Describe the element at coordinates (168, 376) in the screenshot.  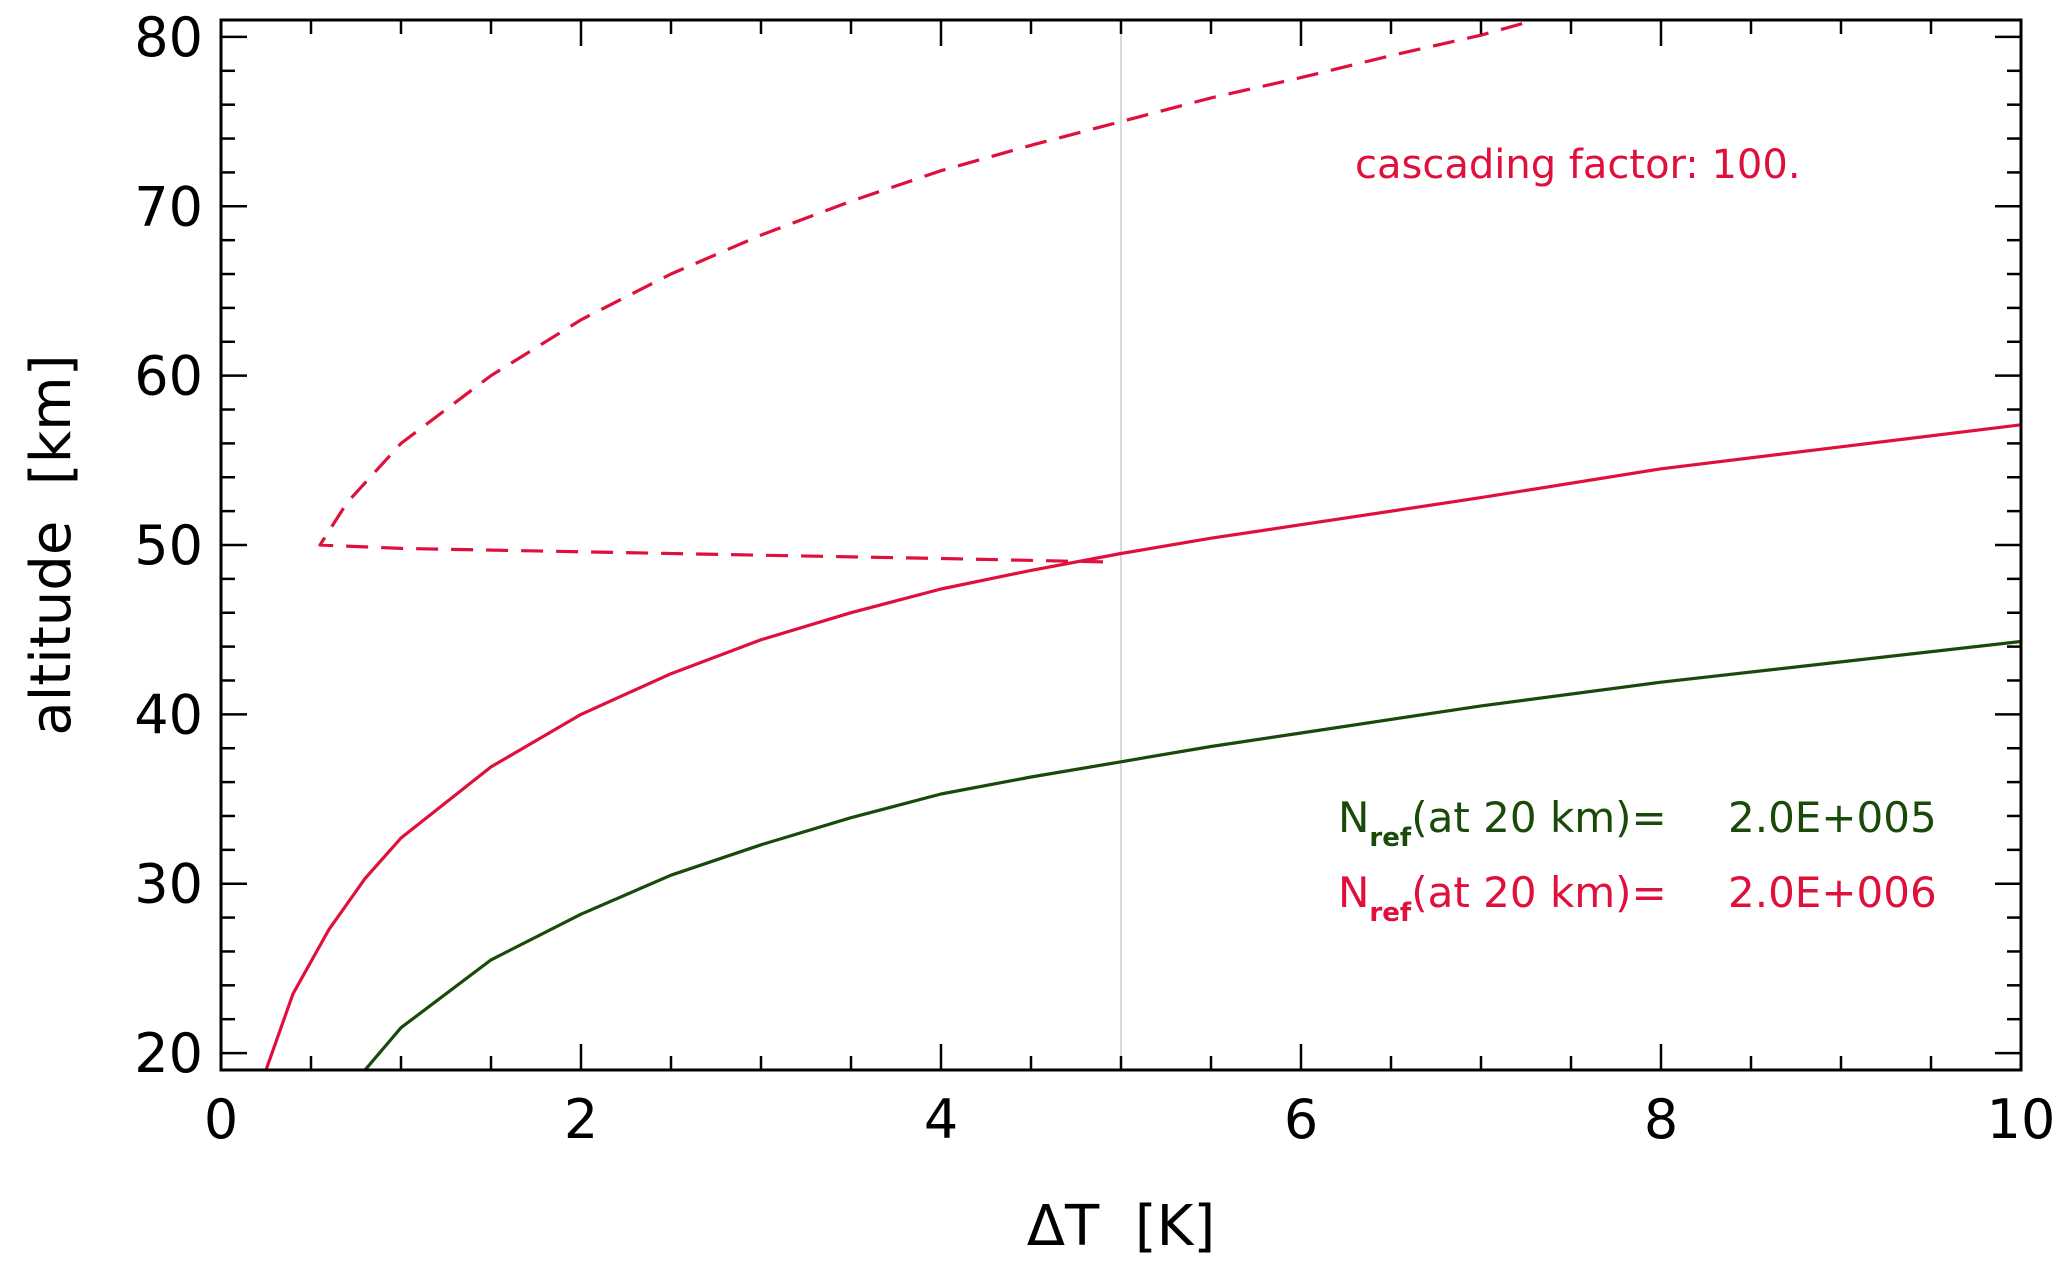
I see `y-tick-label: 60` at that location.